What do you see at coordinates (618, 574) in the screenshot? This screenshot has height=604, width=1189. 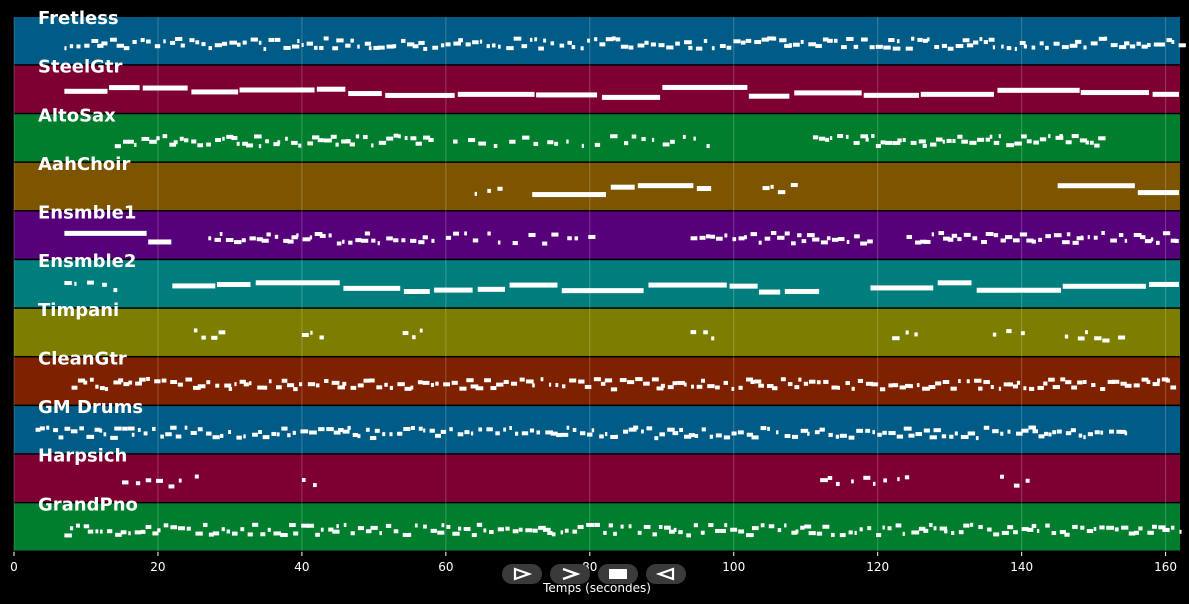 I see `stop-button` at bounding box center [618, 574].